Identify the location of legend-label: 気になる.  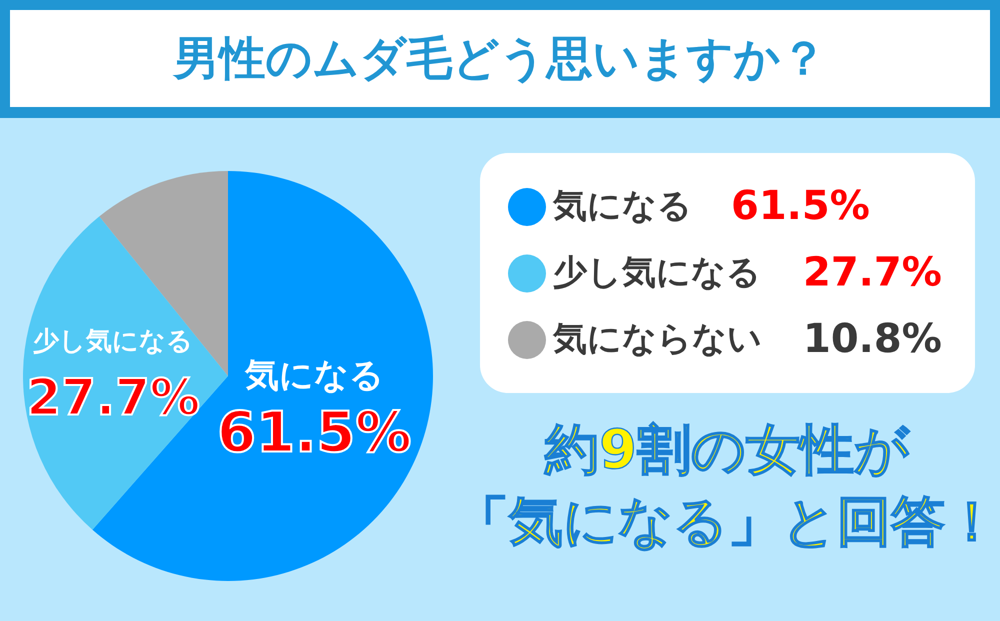
(622, 206).